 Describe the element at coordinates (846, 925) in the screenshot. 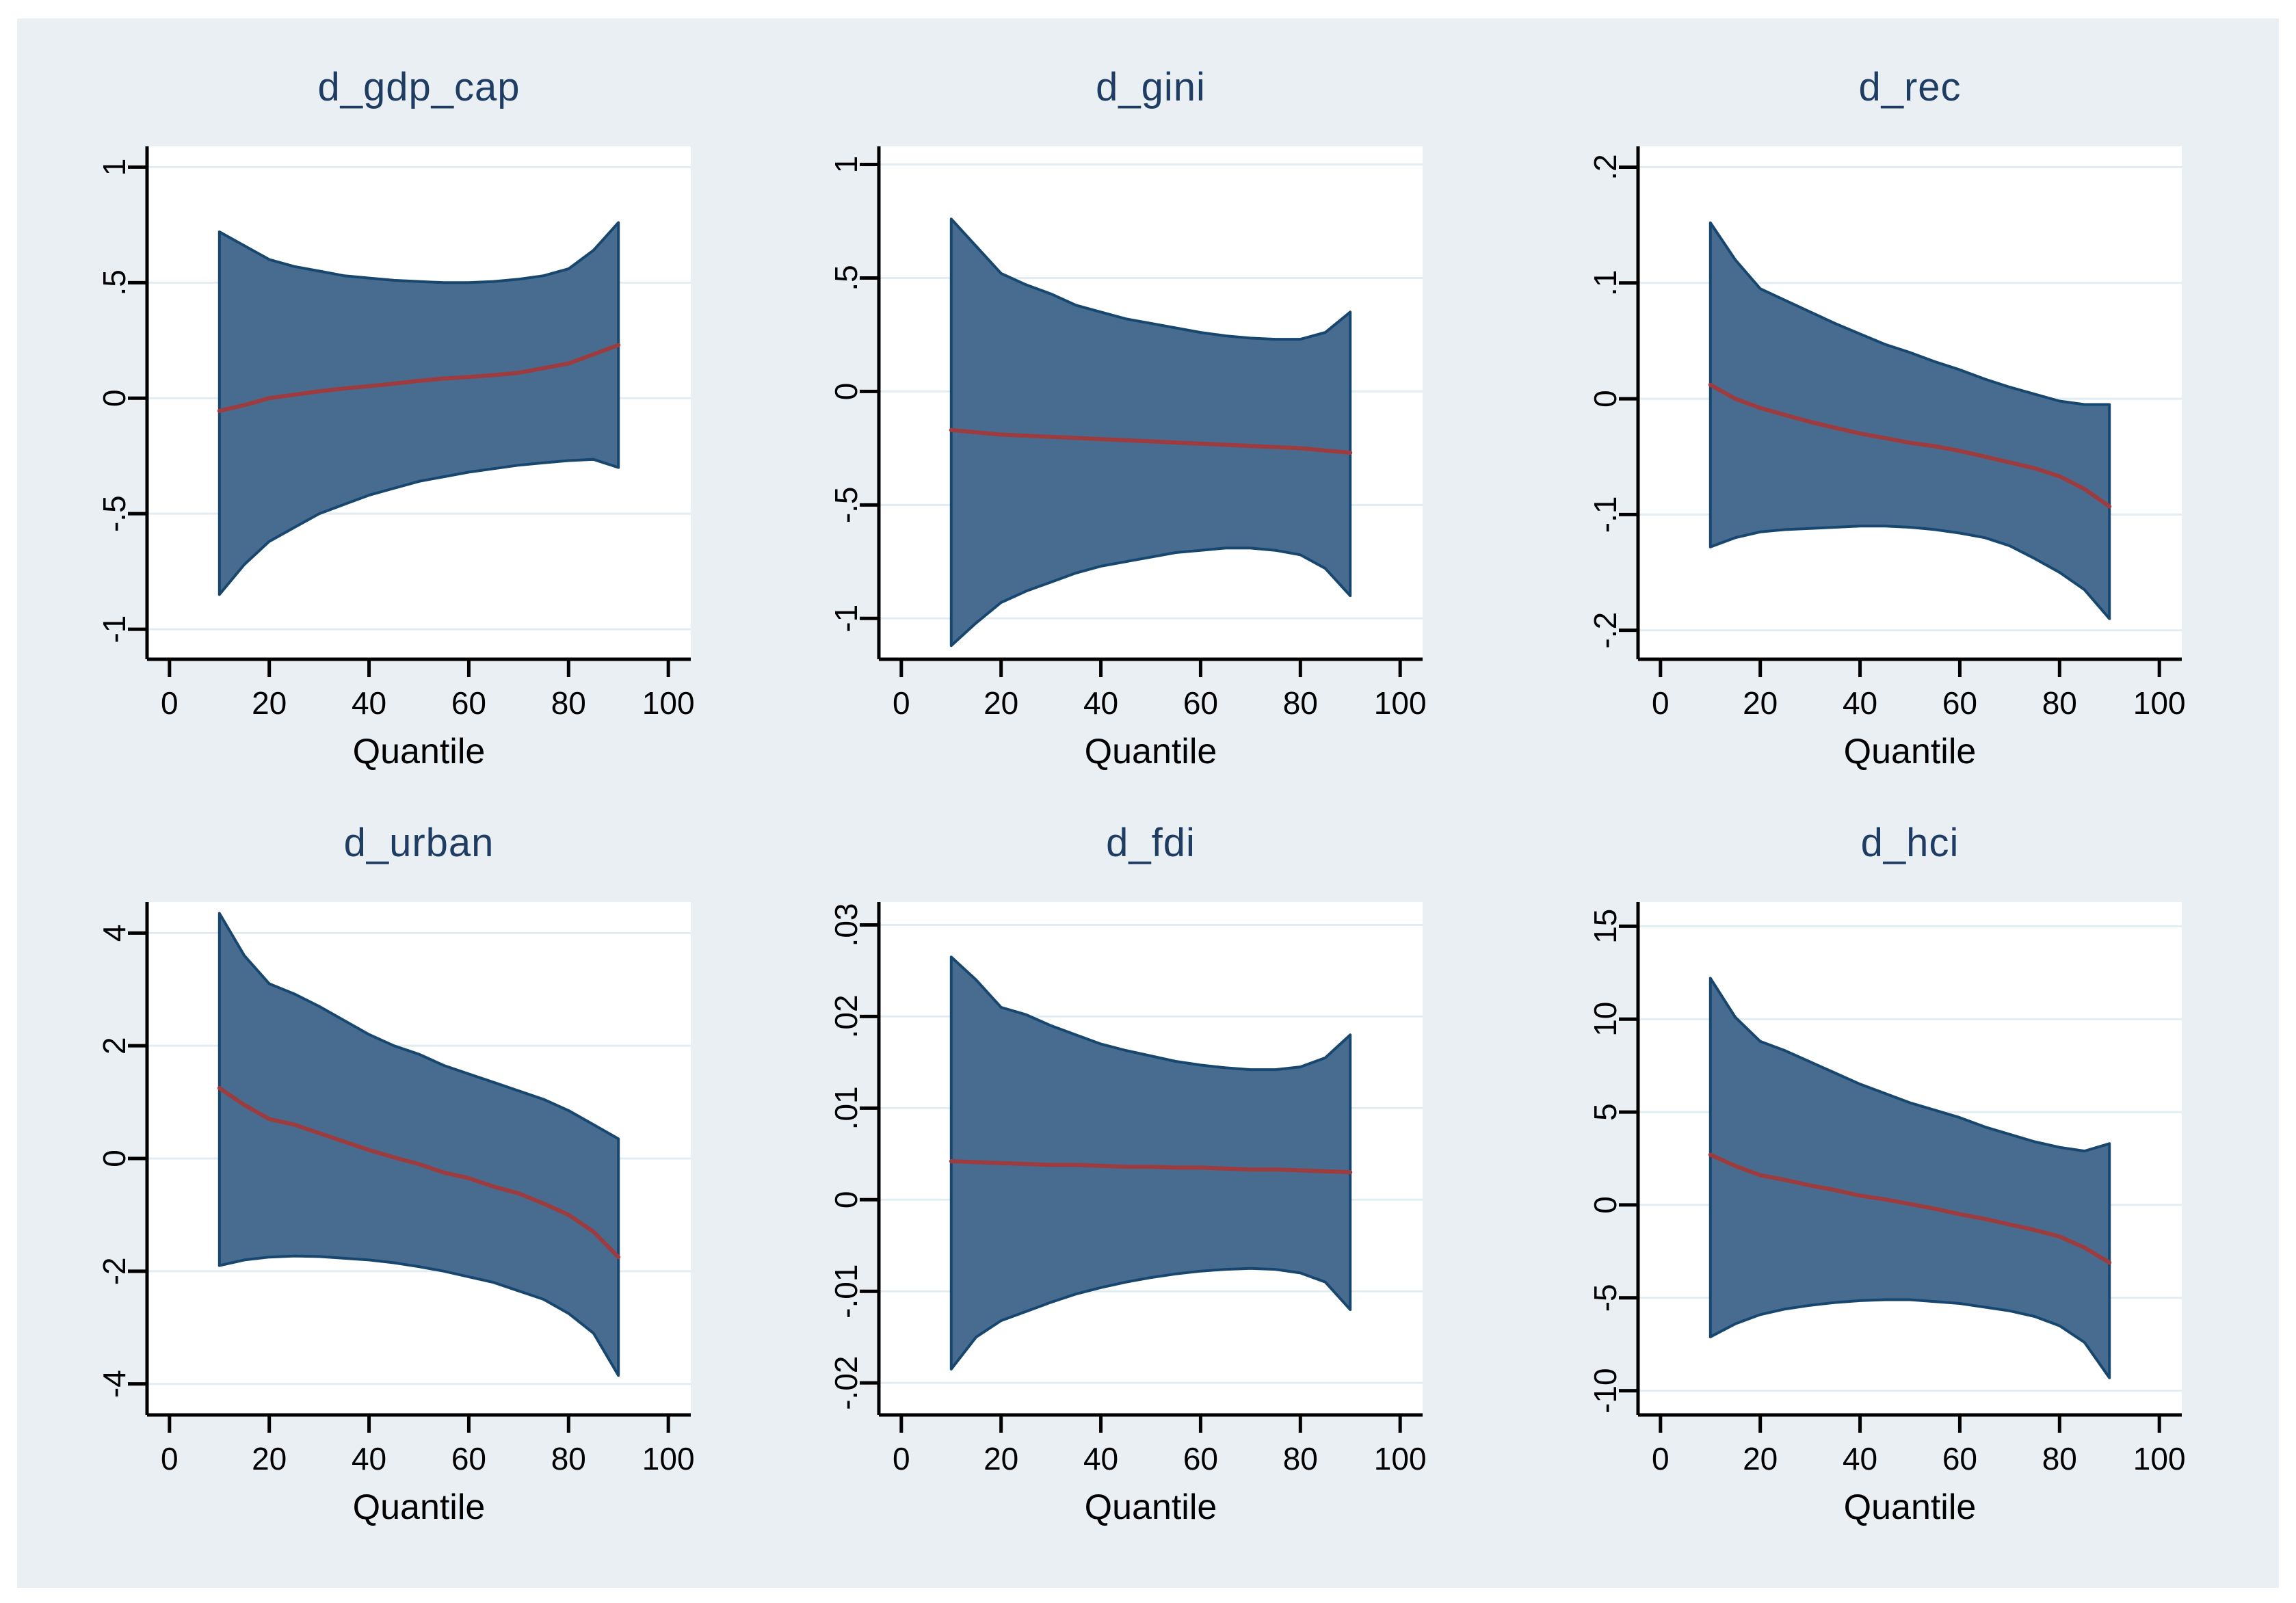

I see `y-tick-label: .03` at that location.